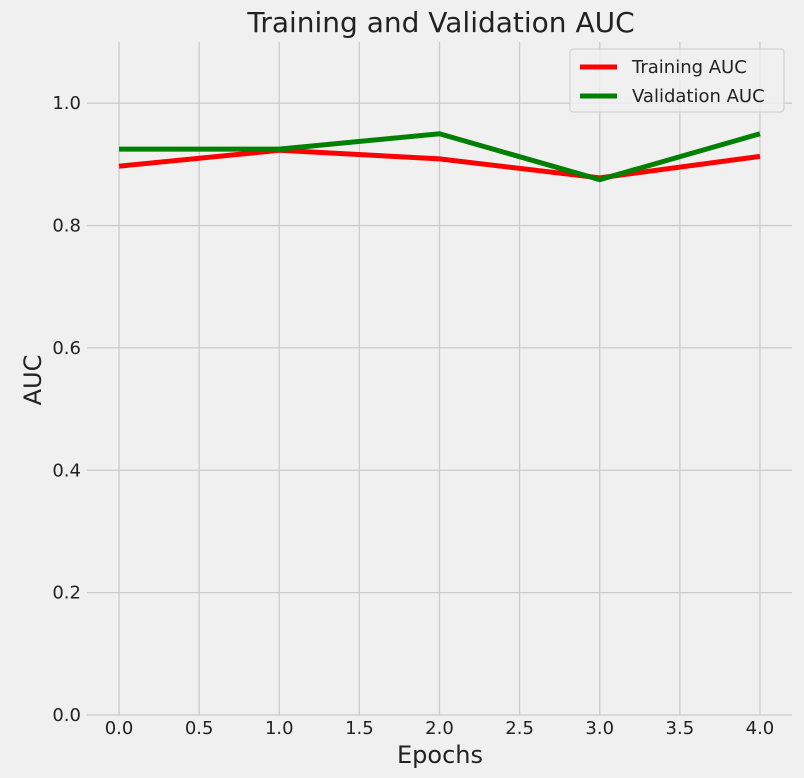  Describe the element at coordinates (440, 755) in the screenshot. I see `x-axis-label: Epochs` at that location.